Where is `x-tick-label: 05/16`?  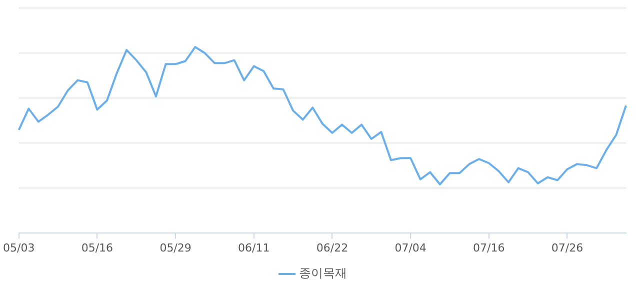 x-tick-label: 05/16 is located at coordinates (97, 247).